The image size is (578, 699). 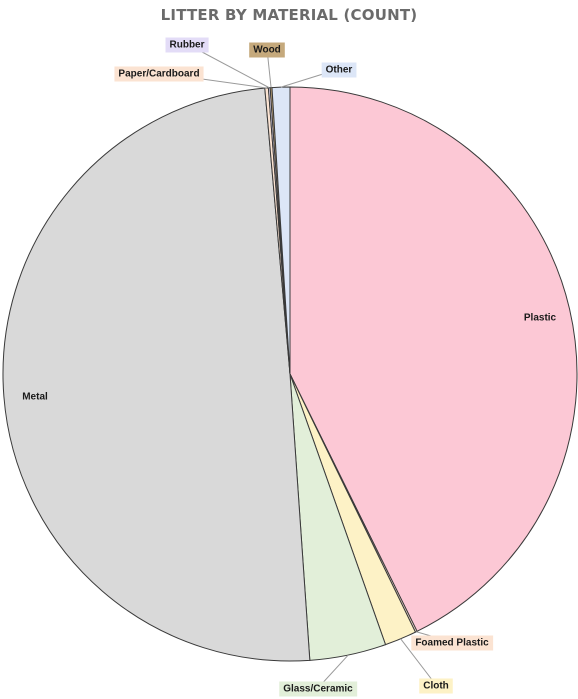 I want to click on slice-label-box-paper-cardboard, so click(x=159, y=74).